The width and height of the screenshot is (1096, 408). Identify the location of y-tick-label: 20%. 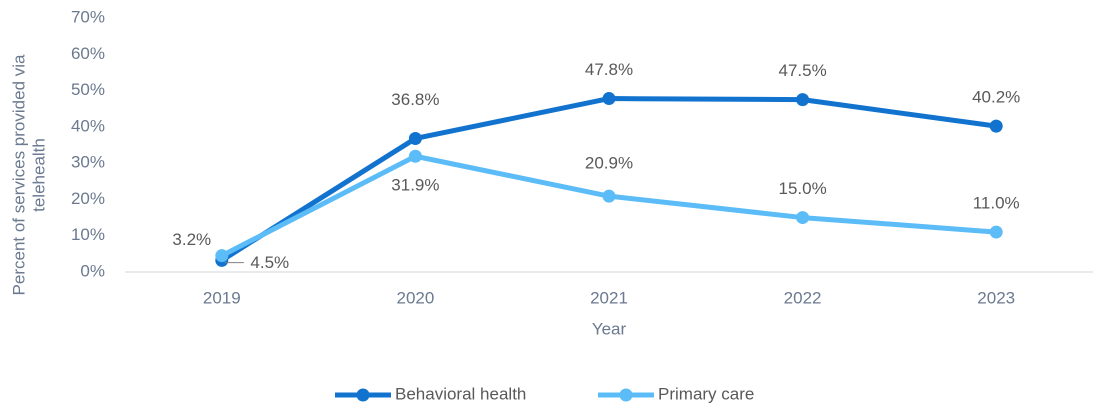
(88, 198).